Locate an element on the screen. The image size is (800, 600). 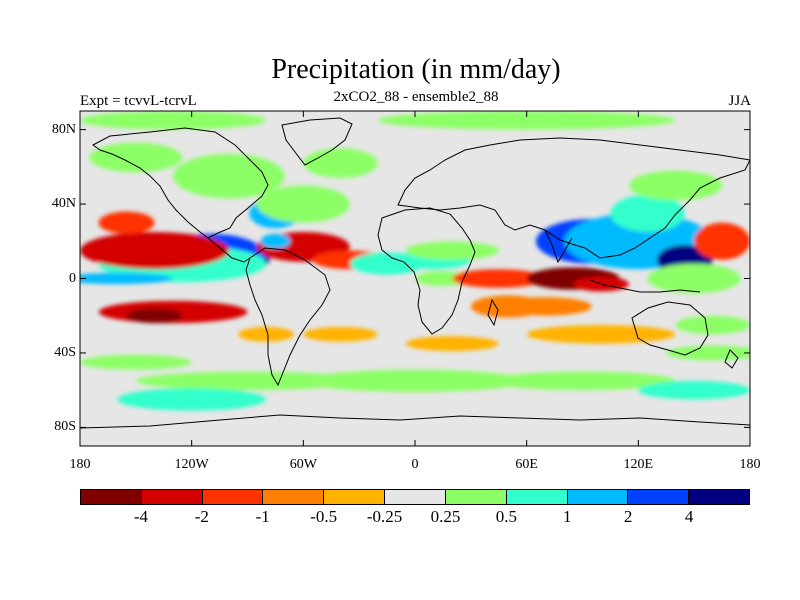
lon-label-0: 180 is located at coordinates (80, 464).